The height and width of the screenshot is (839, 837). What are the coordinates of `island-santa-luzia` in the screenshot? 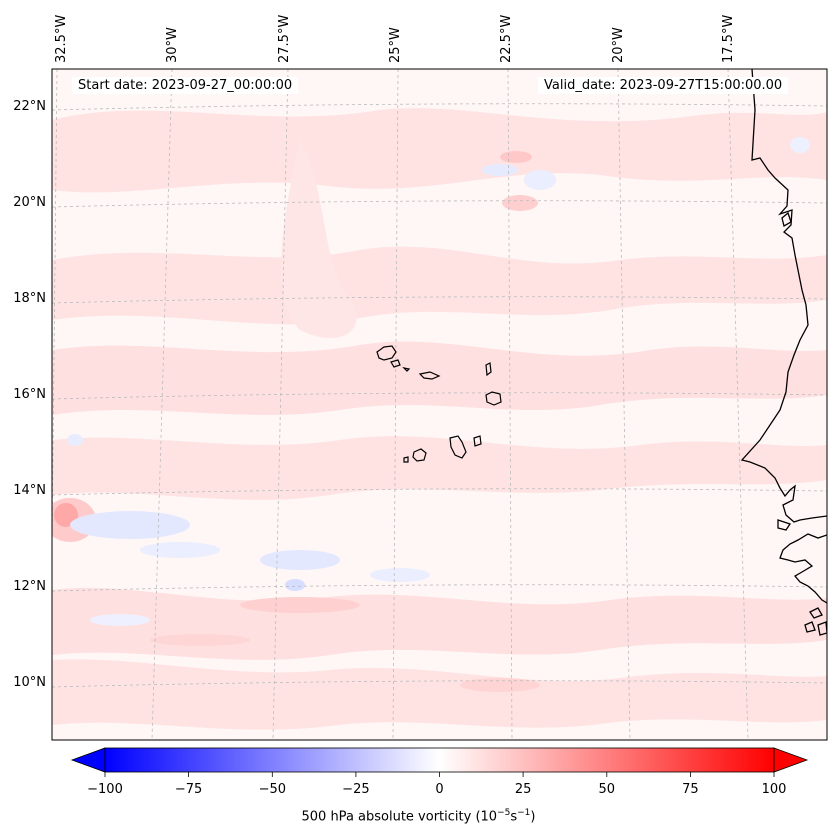 It's located at (406, 369).